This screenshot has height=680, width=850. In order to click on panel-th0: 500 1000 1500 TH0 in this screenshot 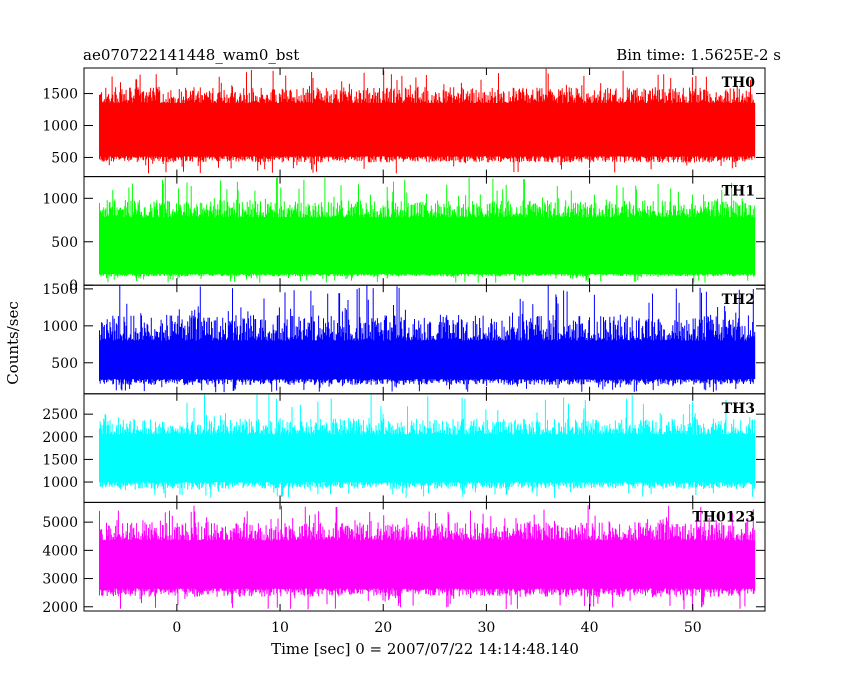, I will do `click(404, 122)`.